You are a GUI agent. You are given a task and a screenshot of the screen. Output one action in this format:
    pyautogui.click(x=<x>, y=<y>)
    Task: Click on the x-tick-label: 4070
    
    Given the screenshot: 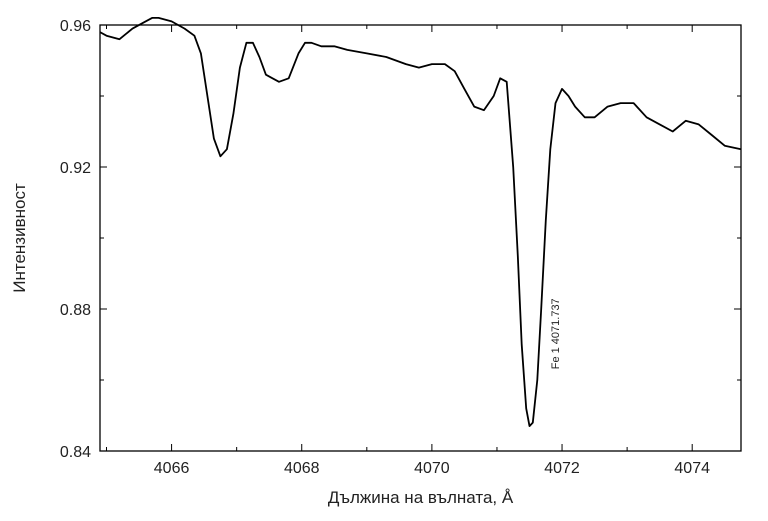 What is the action you would take?
    pyautogui.click(x=432, y=468)
    